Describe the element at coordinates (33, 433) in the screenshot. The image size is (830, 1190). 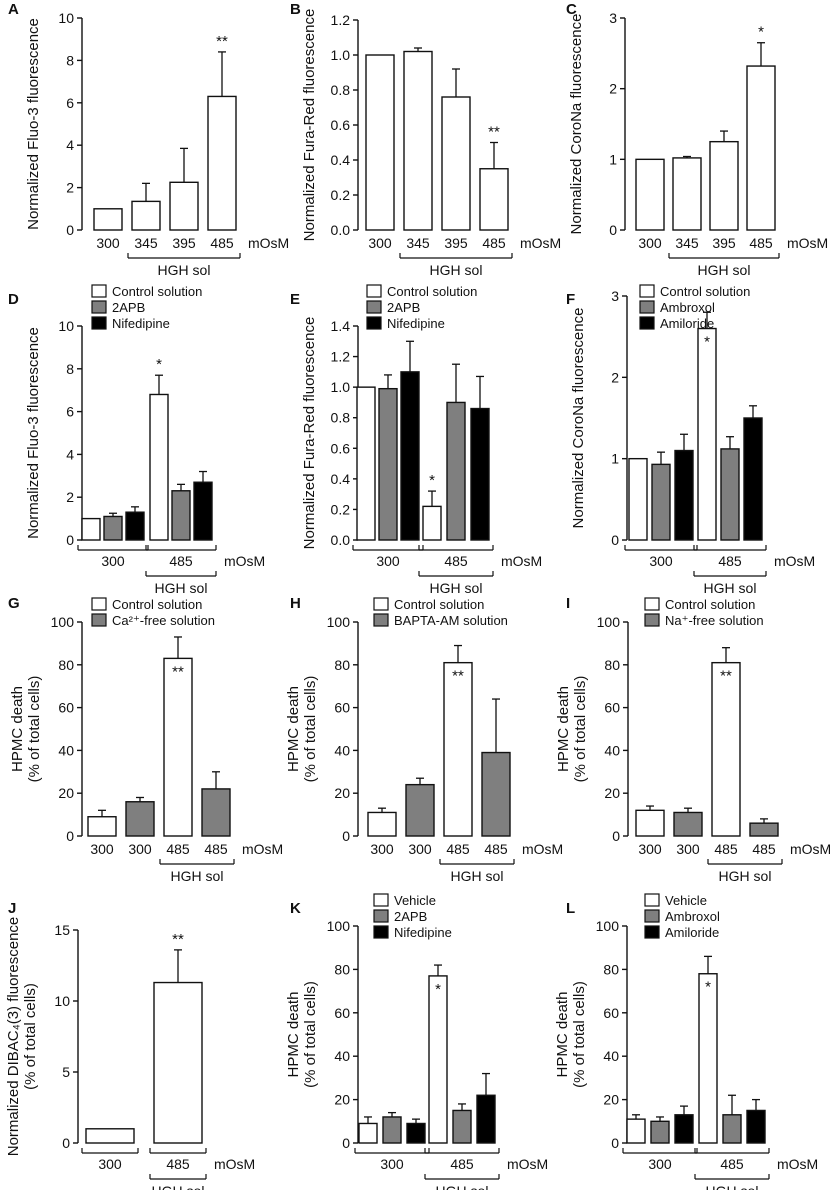
I see `y-axis-label: Normalized Fluo-3 fluorescence` at that location.